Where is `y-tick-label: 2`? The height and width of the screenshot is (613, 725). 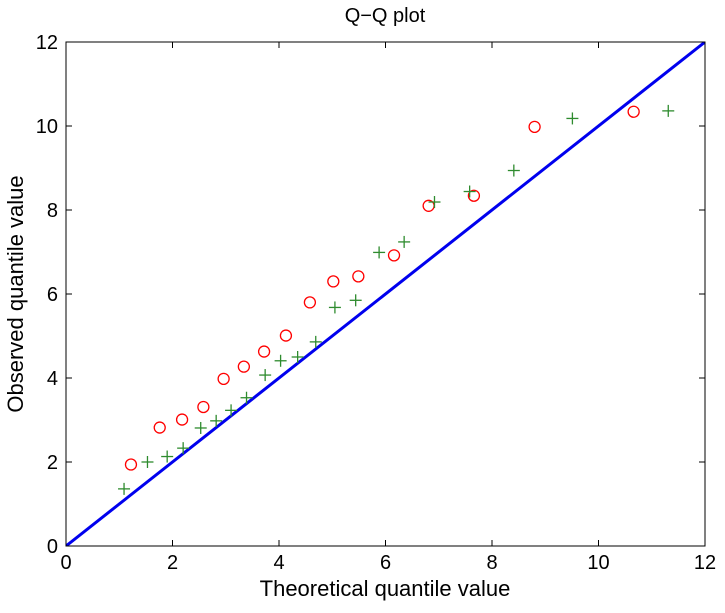 y-tick-label: 2 is located at coordinates (52, 463).